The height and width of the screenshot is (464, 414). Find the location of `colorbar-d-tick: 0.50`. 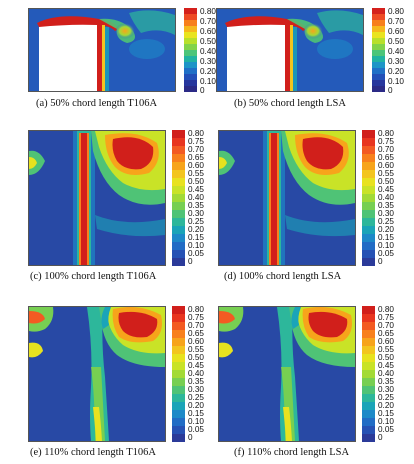

colorbar-d-tick: 0.50 is located at coordinates (386, 181).